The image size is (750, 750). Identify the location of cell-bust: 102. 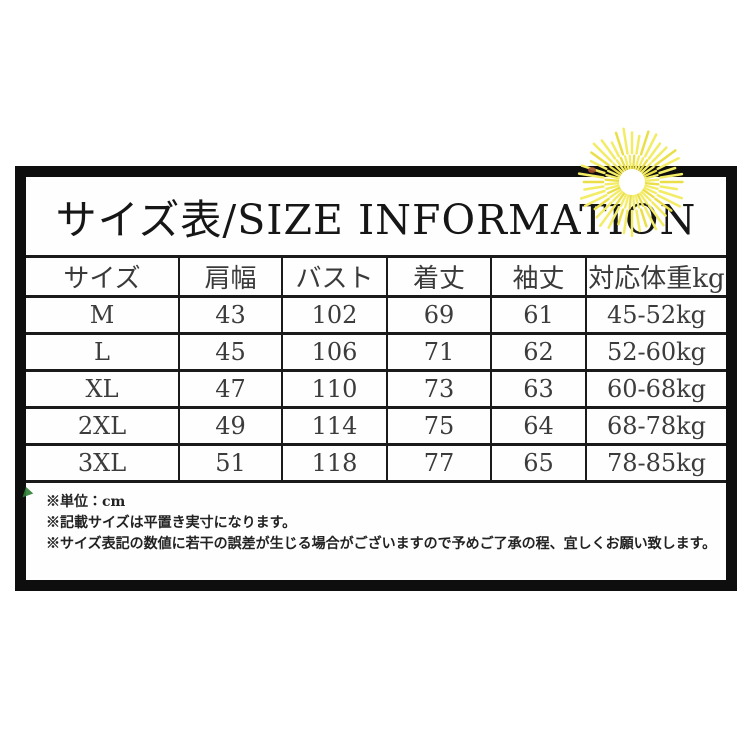
(334, 315).